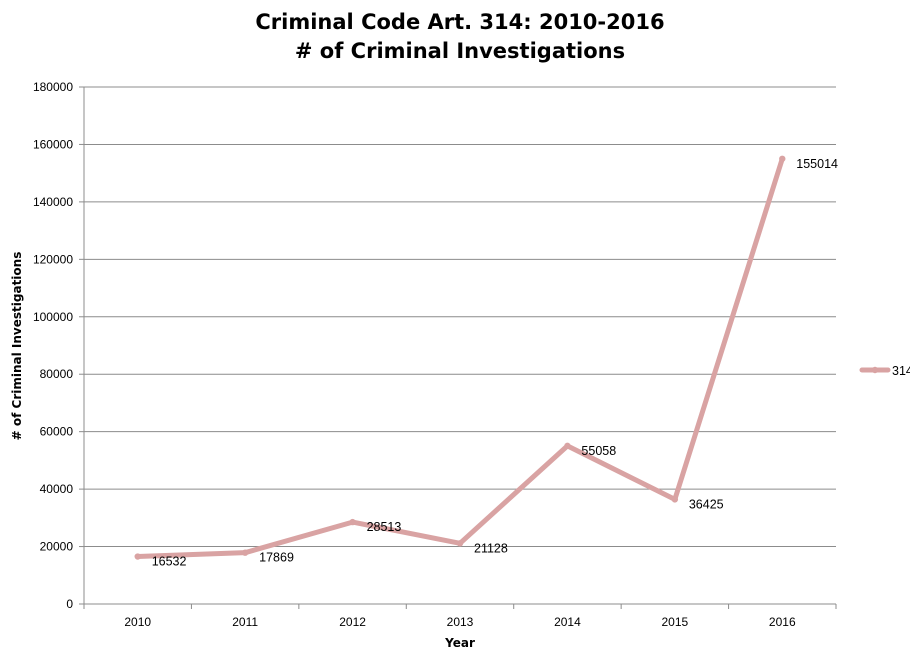 Image resolution: width=910 pixels, height=649 pixels. I want to click on x-tick-label: 2014, so click(567, 622).